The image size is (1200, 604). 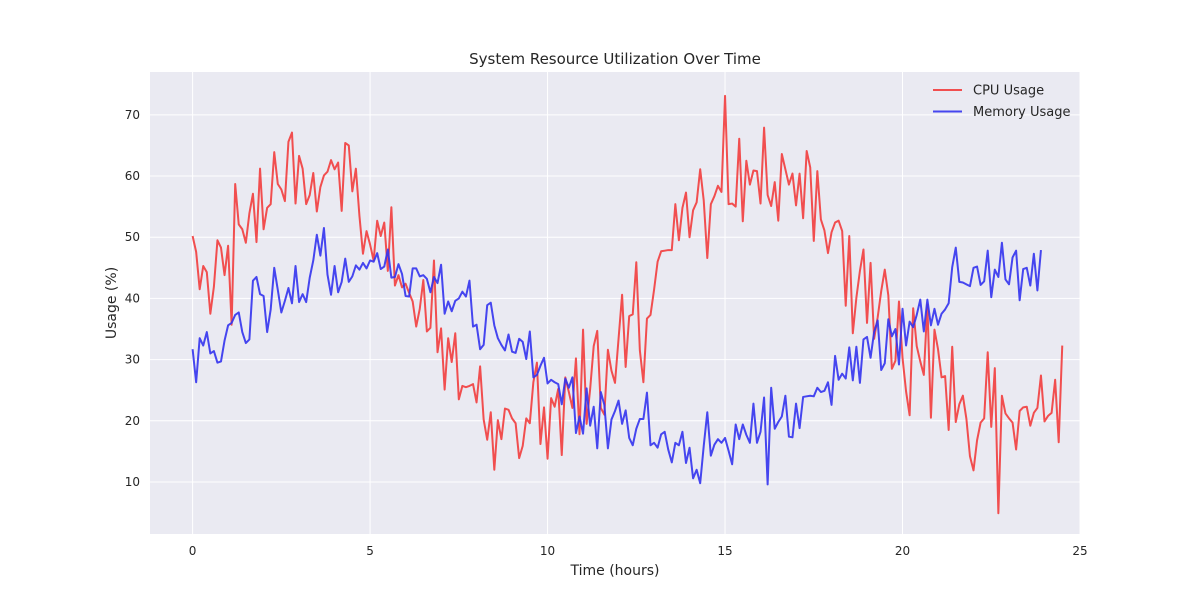 What do you see at coordinates (132, 115) in the screenshot?
I see `y-tick-label: 70` at bounding box center [132, 115].